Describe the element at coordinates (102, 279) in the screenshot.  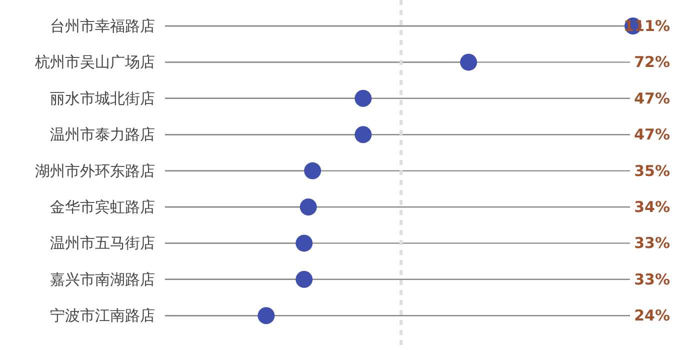
I see `y-tick-label: 嘉兴市南湖路店` at that location.